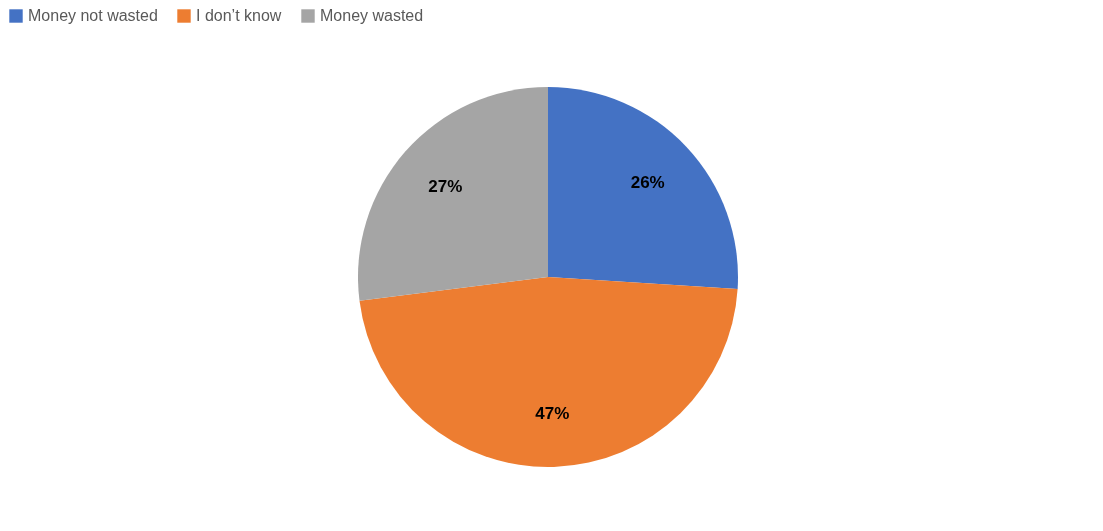 The image size is (1103, 531). Describe the element at coordinates (93, 15) in the screenshot. I see `legend-label: Money not wasted` at that location.